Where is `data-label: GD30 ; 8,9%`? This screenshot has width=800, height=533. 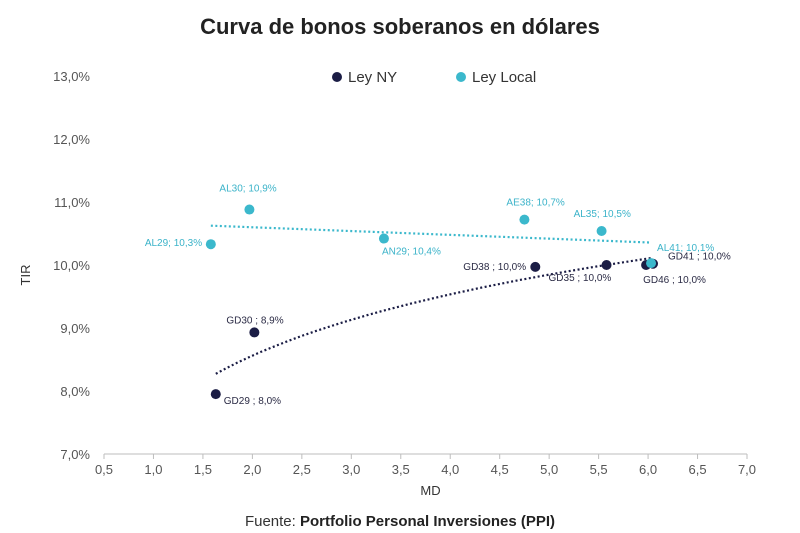
data-label: GD30 ; 8,9% is located at coordinates (254, 320).